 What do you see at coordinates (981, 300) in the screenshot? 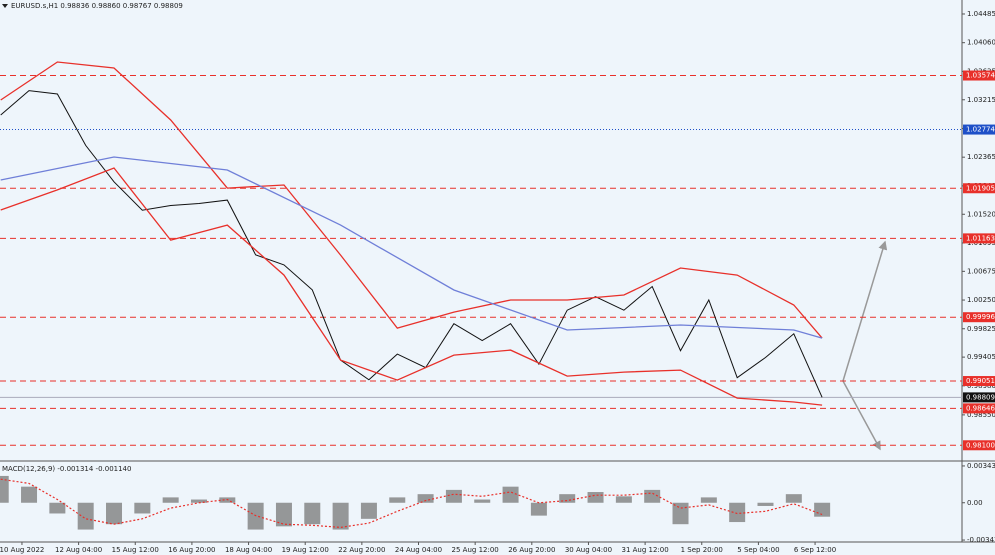
I see `y-tick-label: 1.00250` at bounding box center [981, 300].